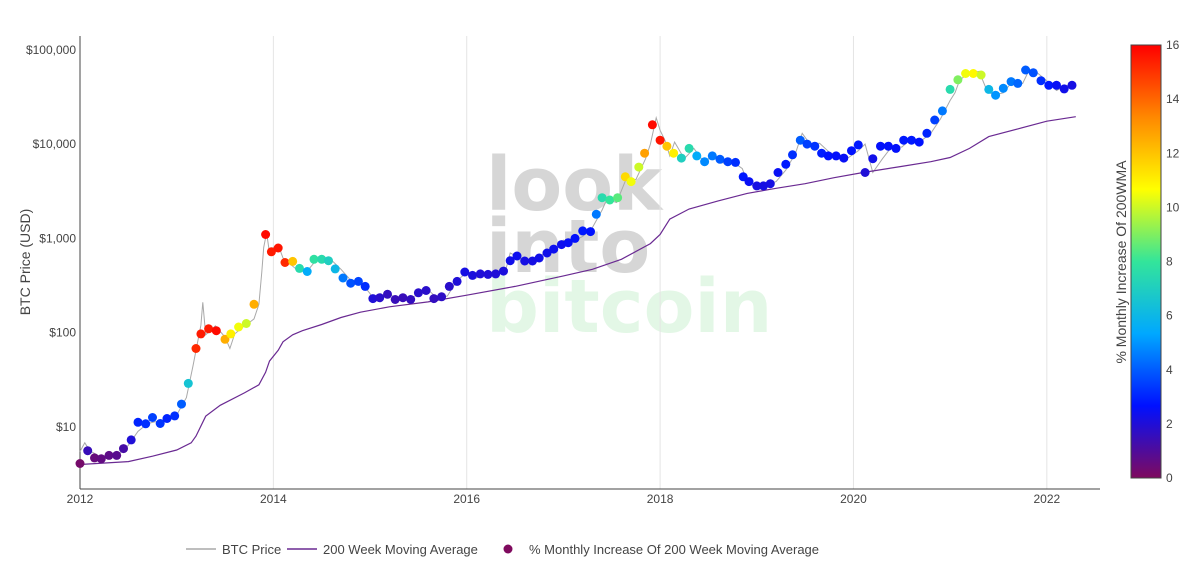 This screenshot has width=1200, height=575. Describe the element at coordinates (1173, 99) in the screenshot. I see `colorbar-tick-label: 14` at that location.